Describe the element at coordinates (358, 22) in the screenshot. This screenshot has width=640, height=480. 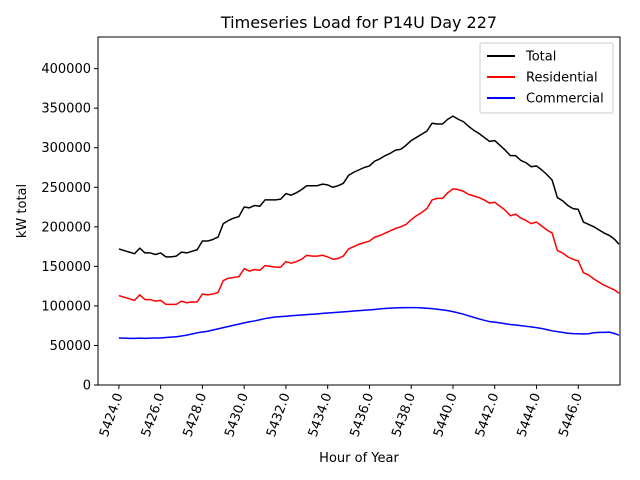
I see `chart-title: Timeseries Load for P14U Day 227` at that location.